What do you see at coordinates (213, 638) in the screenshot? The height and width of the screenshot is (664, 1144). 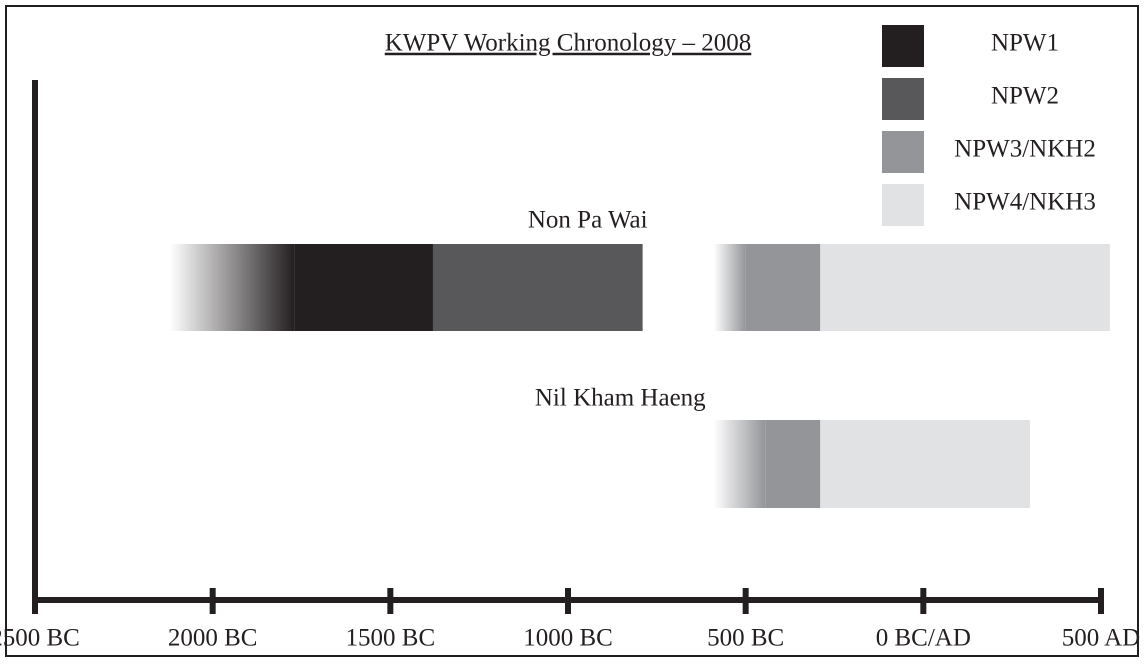 I see `x-tick-label: 2000 BC` at bounding box center [213, 638].